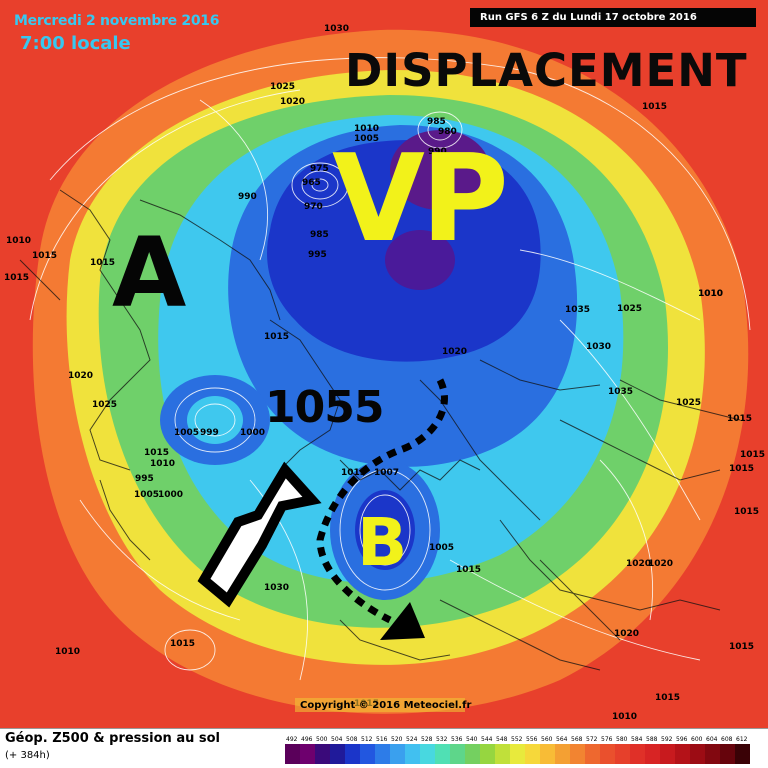  I want to click on legend-value: 520, so click(397, 739).